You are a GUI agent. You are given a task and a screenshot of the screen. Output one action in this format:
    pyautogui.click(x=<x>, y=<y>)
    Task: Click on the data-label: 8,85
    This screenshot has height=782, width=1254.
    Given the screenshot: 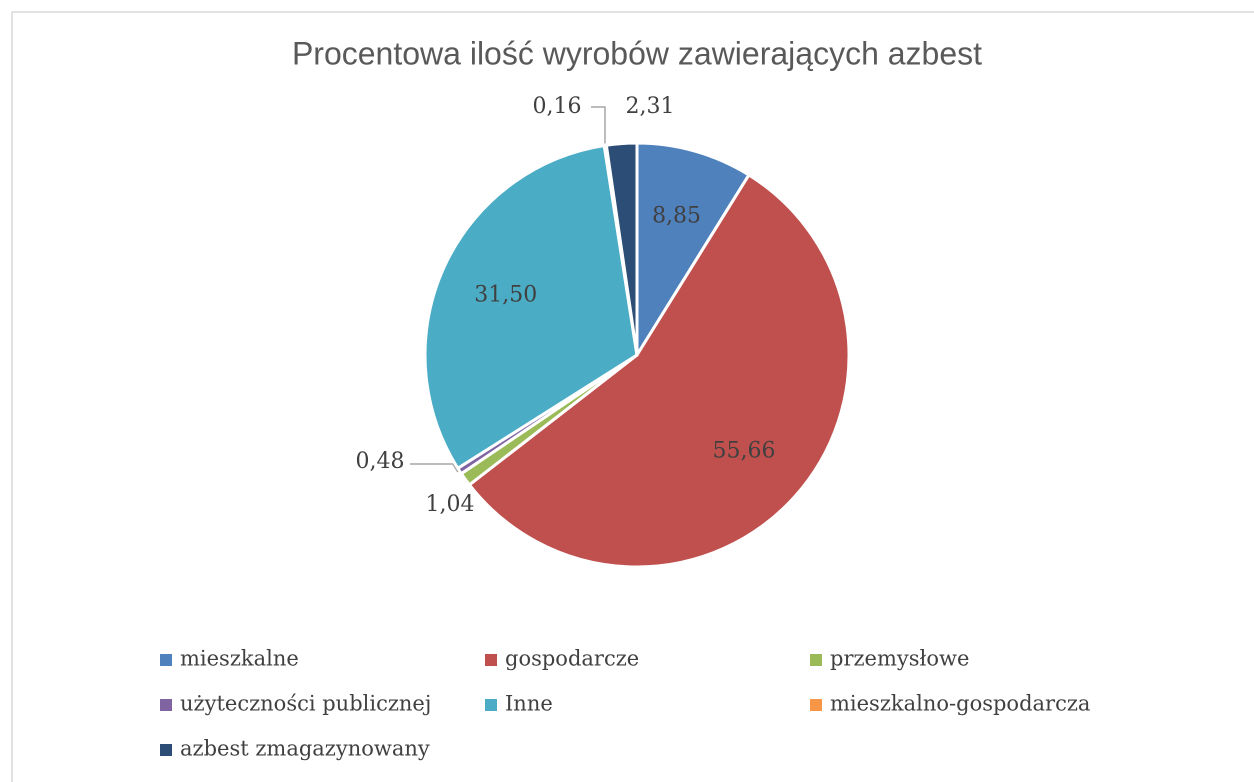 What is the action you would take?
    pyautogui.click(x=676, y=215)
    